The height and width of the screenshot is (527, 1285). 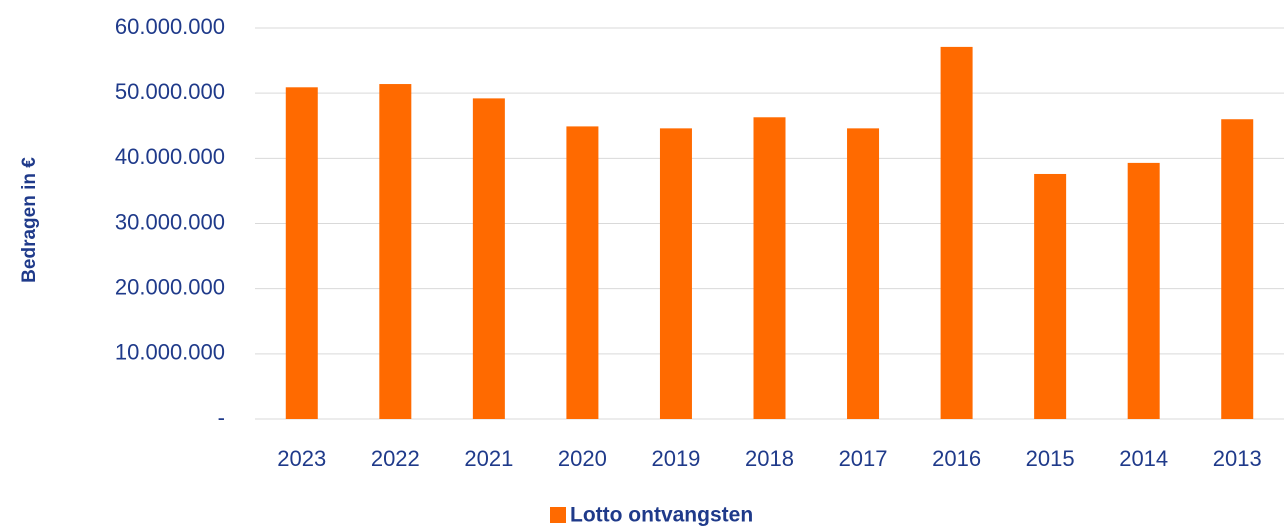 What do you see at coordinates (170, 286) in the screenshot?
I see `y-tick-label: 20.000.000` at bounding box center [170, 286].